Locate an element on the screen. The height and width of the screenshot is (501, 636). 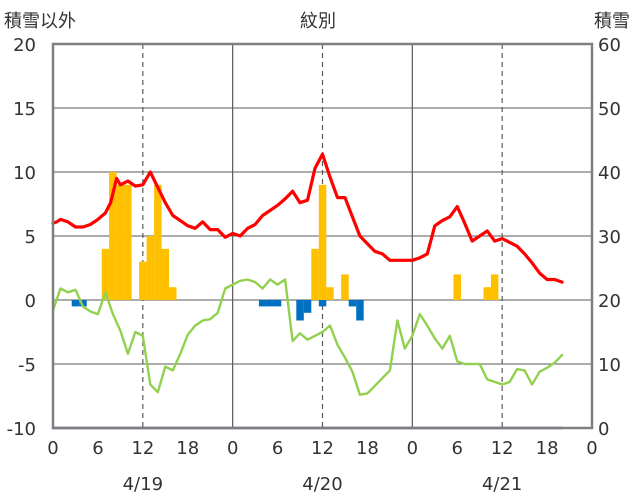
left-ytick-label: -5 is located at coordinates (27, 365).